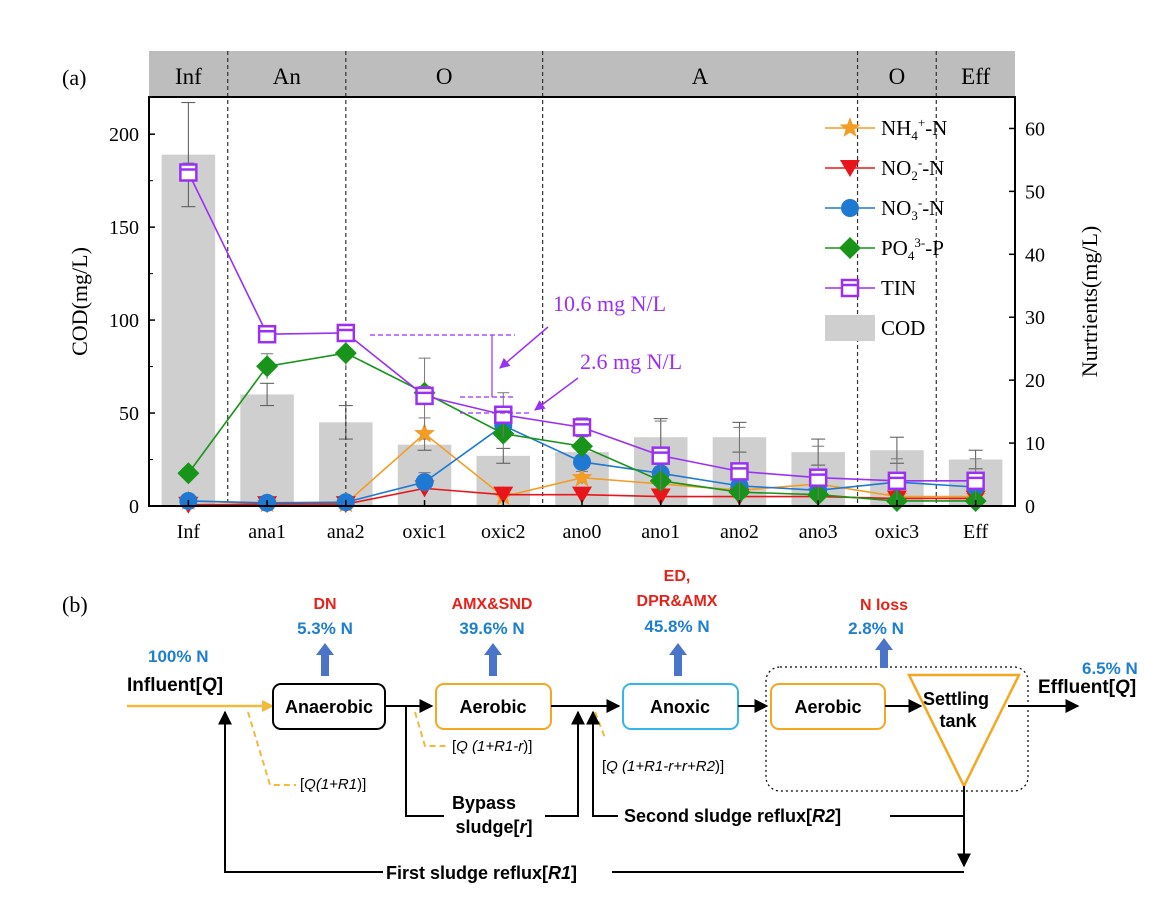 The height and width of the screenshot is (901, 1172). Describe the element at coordinates (897, 729) in the screenshot. I see `n-loss-group` at that location.